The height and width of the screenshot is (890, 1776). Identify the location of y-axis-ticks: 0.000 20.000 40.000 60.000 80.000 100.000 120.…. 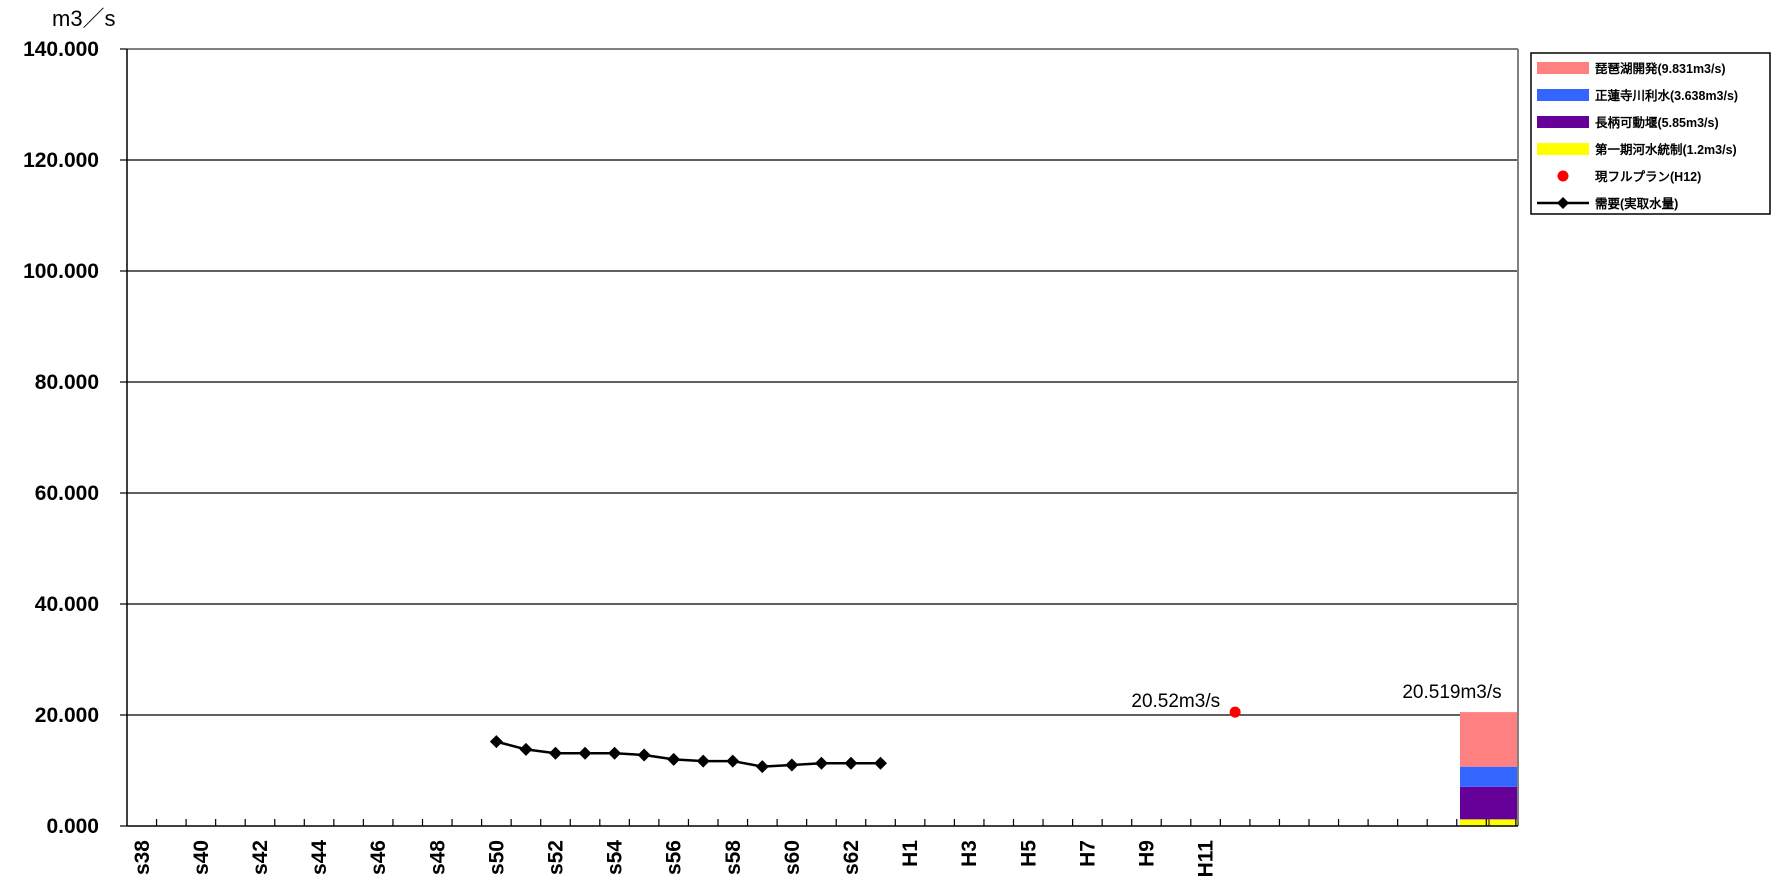
(75, 438).